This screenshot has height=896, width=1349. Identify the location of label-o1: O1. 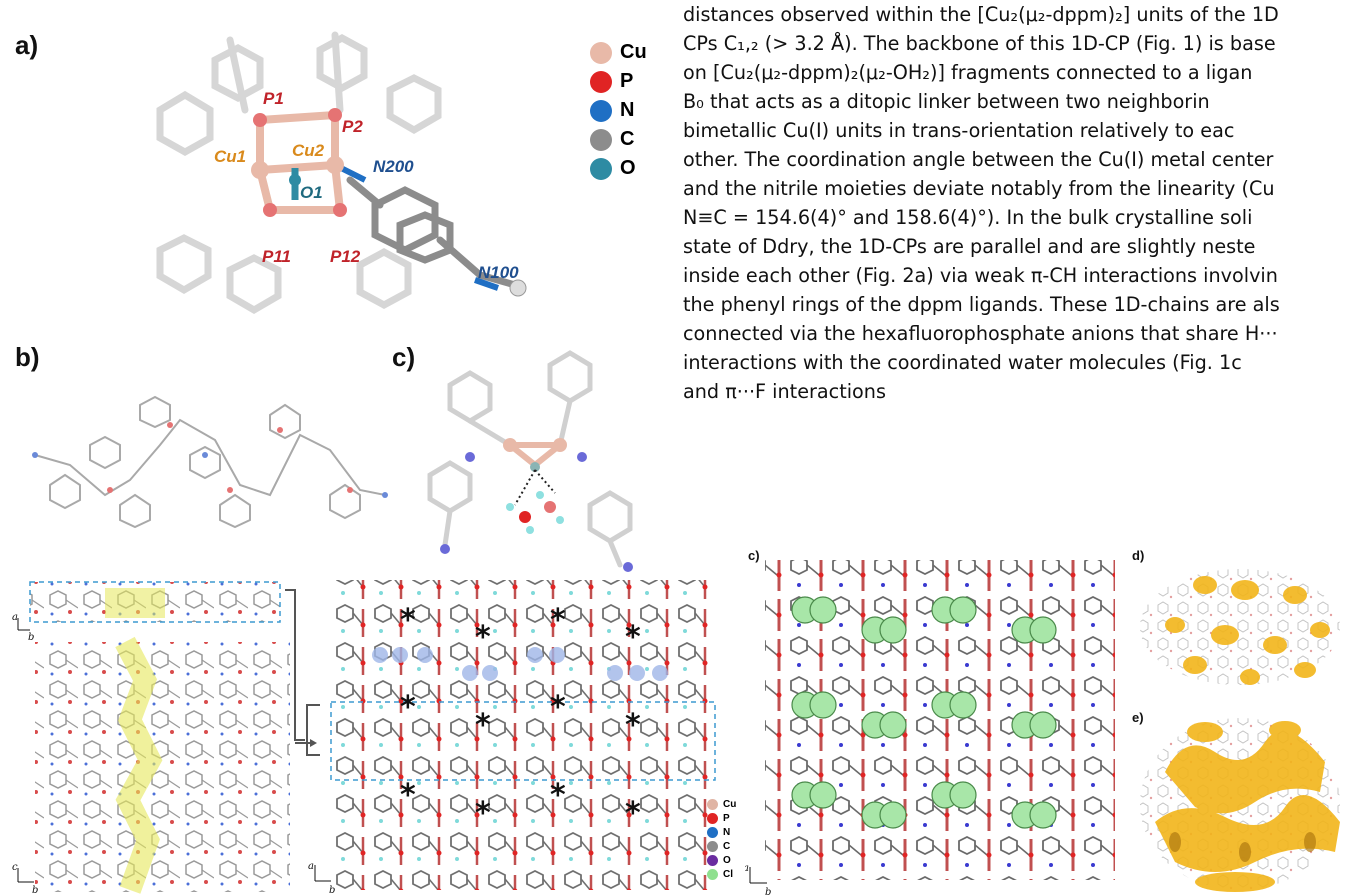
(311, 192).